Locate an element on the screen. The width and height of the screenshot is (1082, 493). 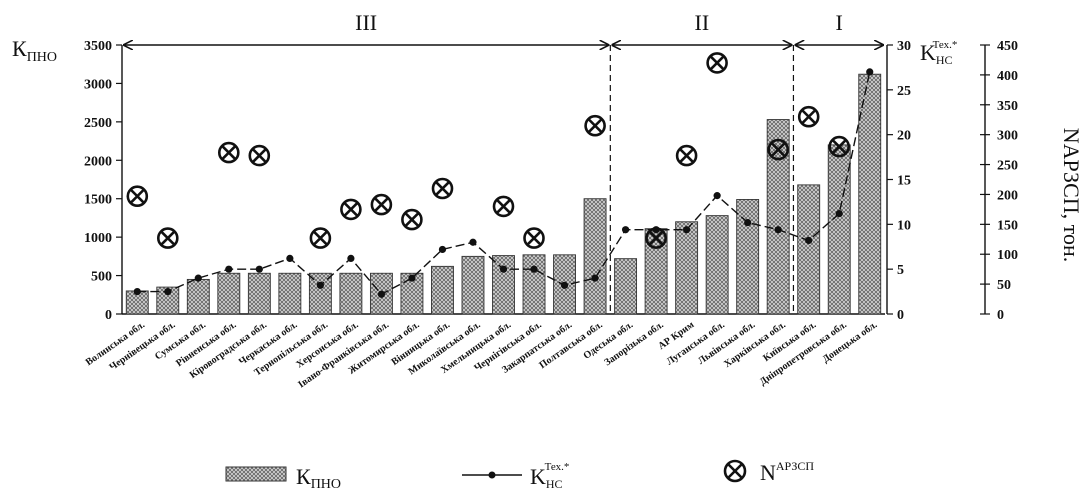
left-axis-tick-label: 1000 is located at coordinates (98, 238).